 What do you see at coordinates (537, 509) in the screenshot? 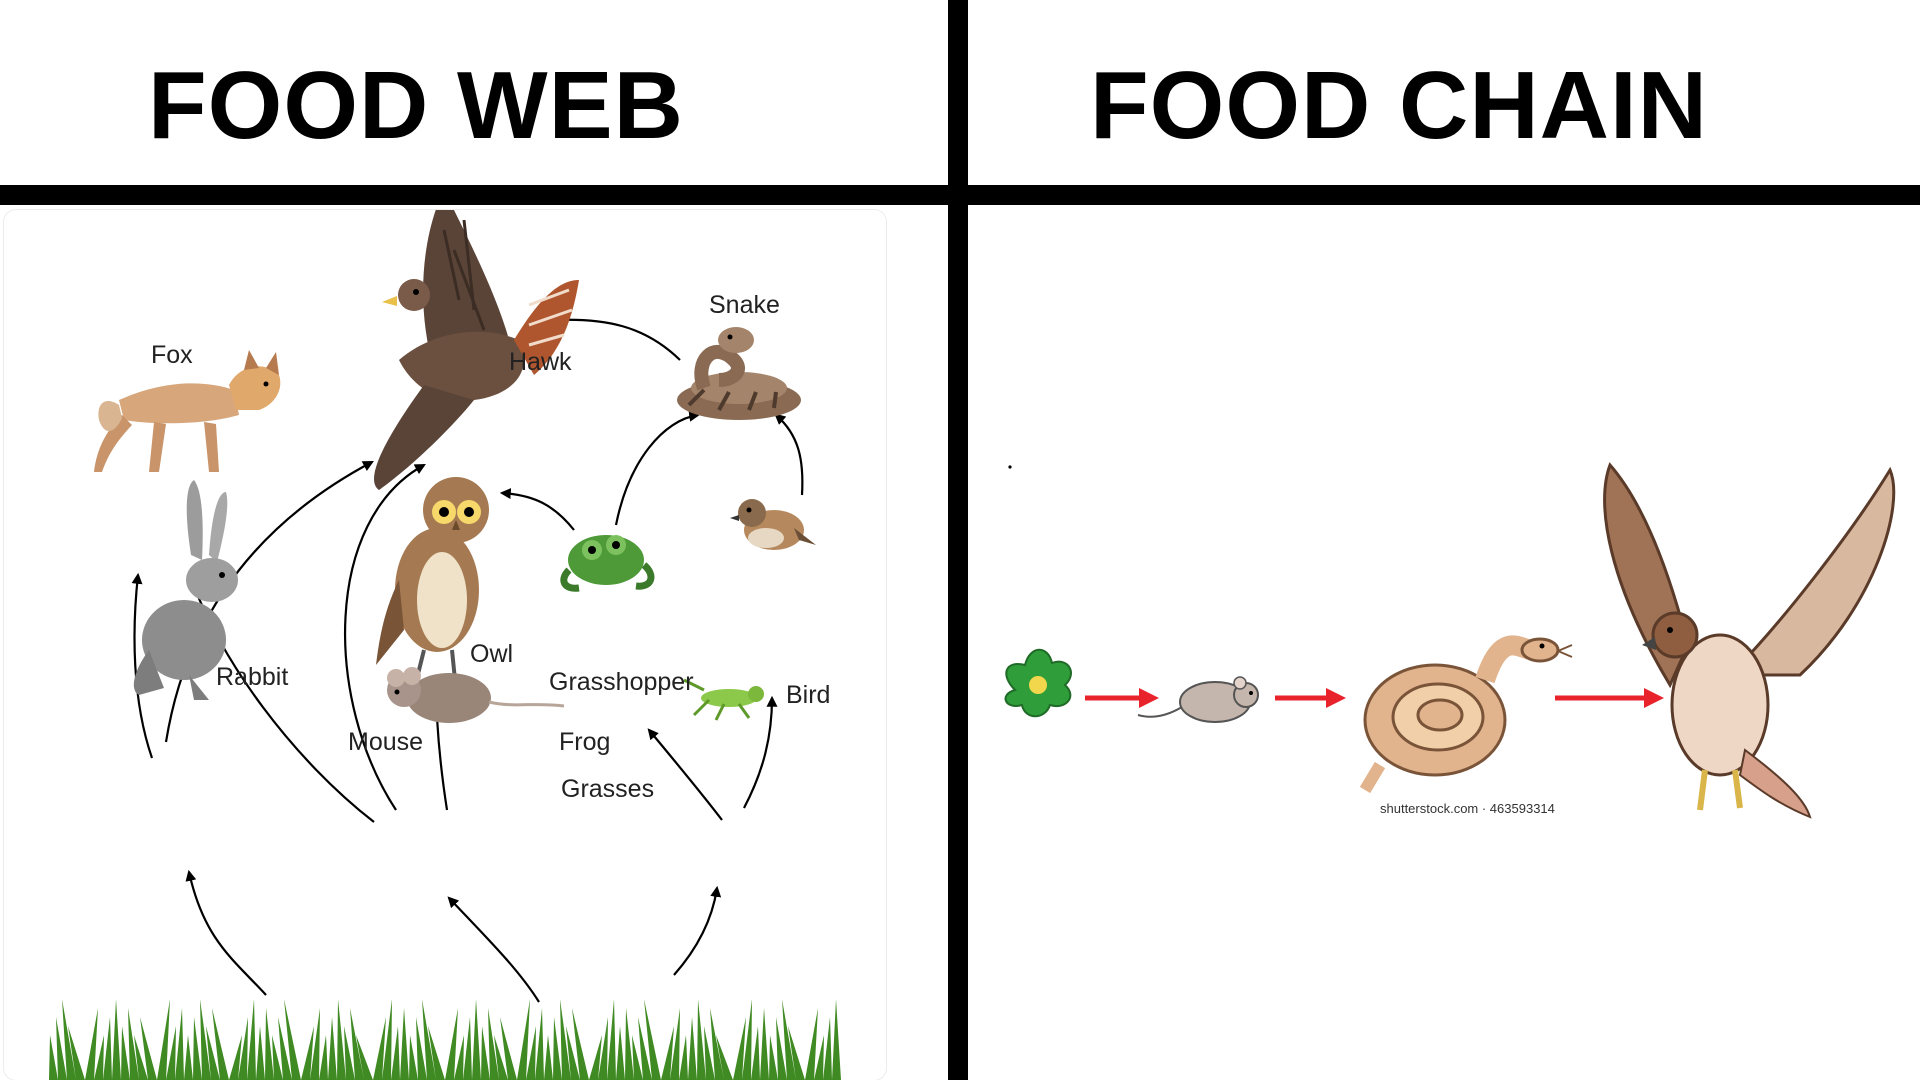
I see `arrow-frog-owl` at bounding box center [537, 509].